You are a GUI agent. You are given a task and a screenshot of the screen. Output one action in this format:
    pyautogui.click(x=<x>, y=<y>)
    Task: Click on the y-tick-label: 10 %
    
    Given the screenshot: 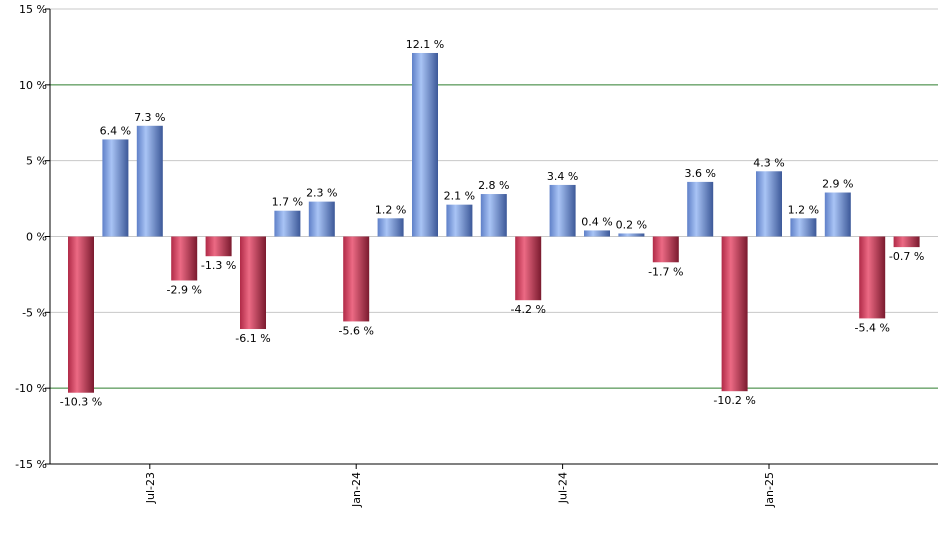 What is the action you would take?
    pyautogui.click(x=33, y=85)
    